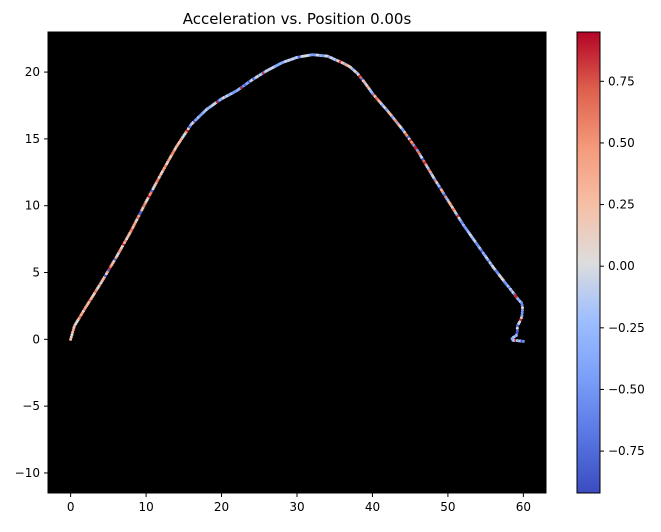 This screenshot has width=661, height=532. Describe the element at coordinates (27, 473) in the screenshot. I see `y-tick-label: −10` at that location.